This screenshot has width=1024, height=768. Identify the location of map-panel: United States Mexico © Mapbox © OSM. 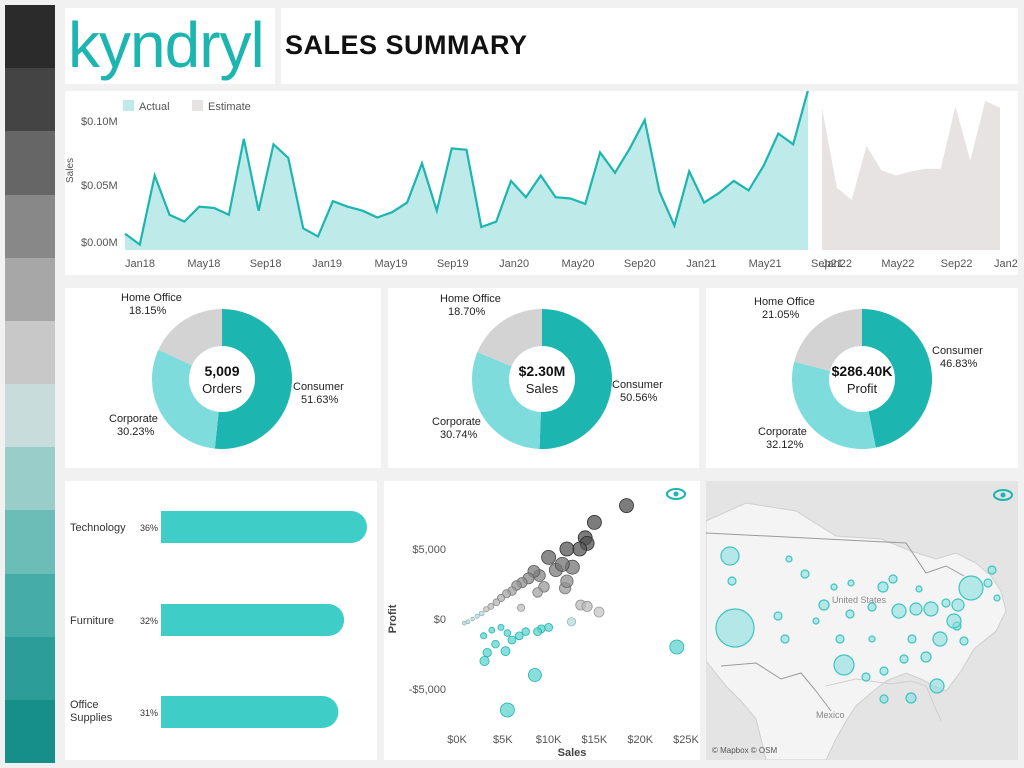
(862, 620).